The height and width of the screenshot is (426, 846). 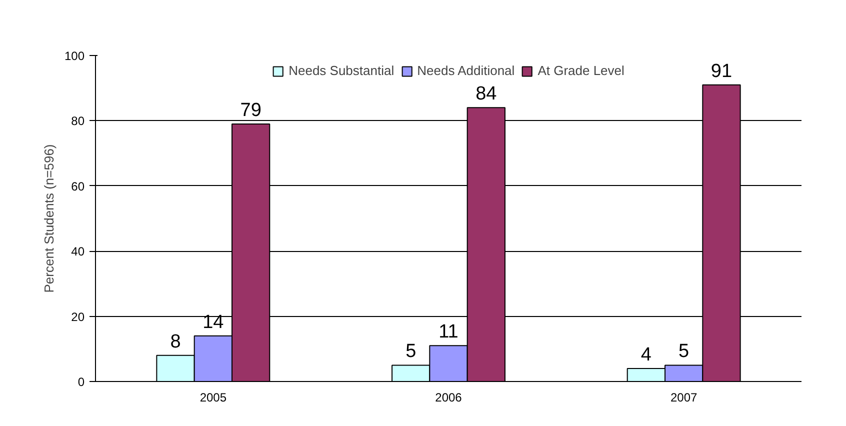 I want to click on y-tick-label: 80, so click(x=78, y=121).